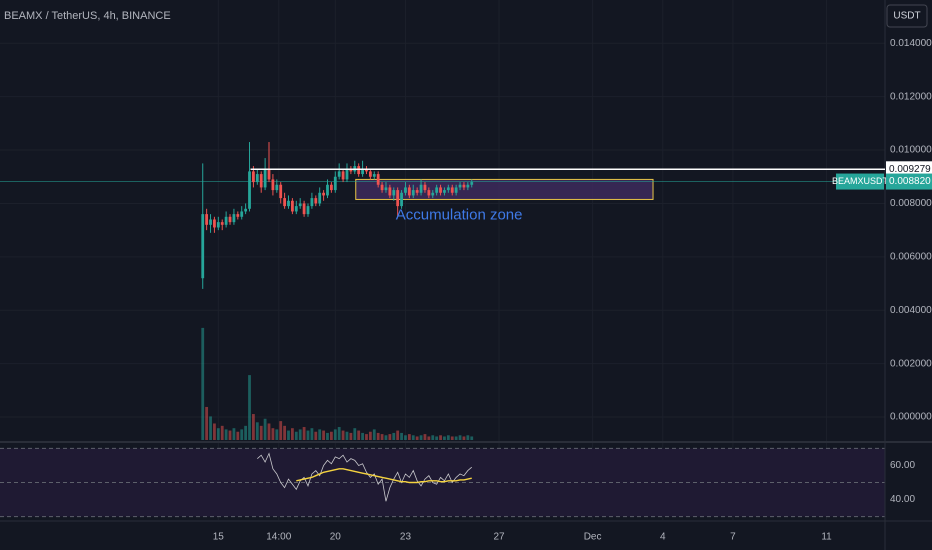 The width and height of the screenshot is (932, 550). I want to click on rsi-tick-label: 40.00, so click(902, 499).